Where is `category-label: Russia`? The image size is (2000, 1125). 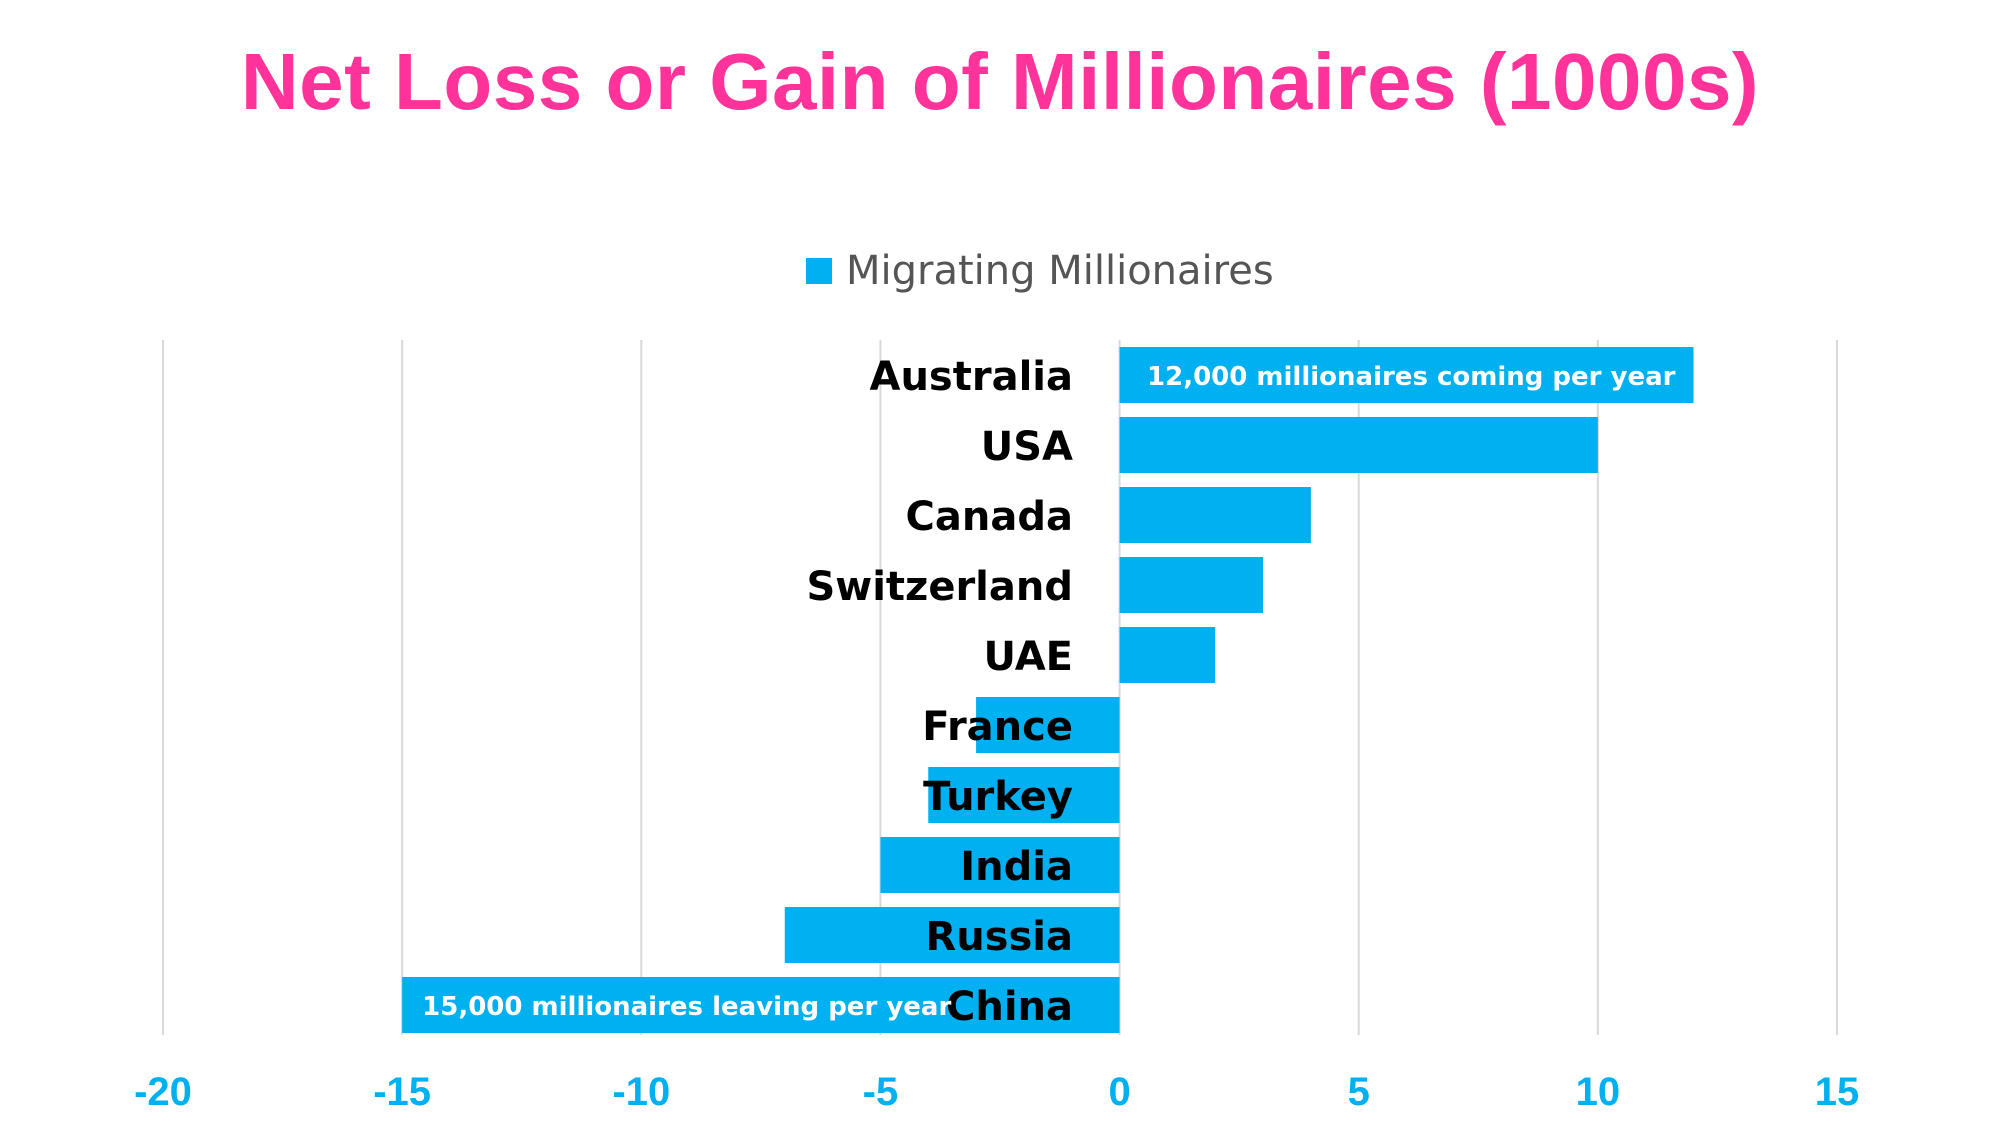 category-label: Russia is located at coordinates (999, 937).